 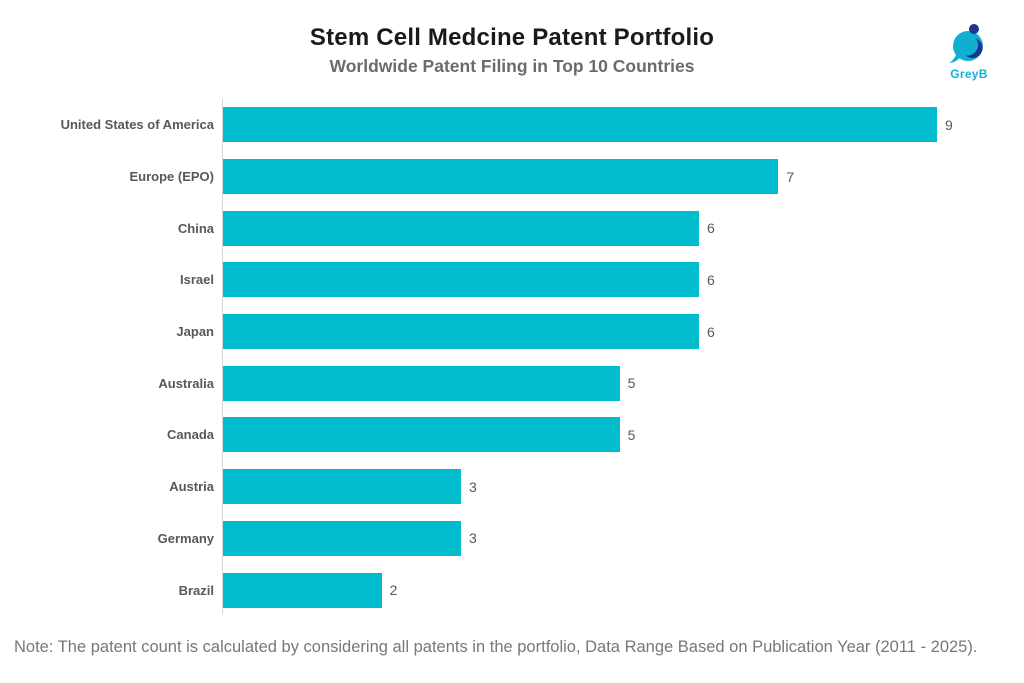 I want to click on chart-title: Stem Cell Medcine Patent Portfolio, so click(x=512, y=37).